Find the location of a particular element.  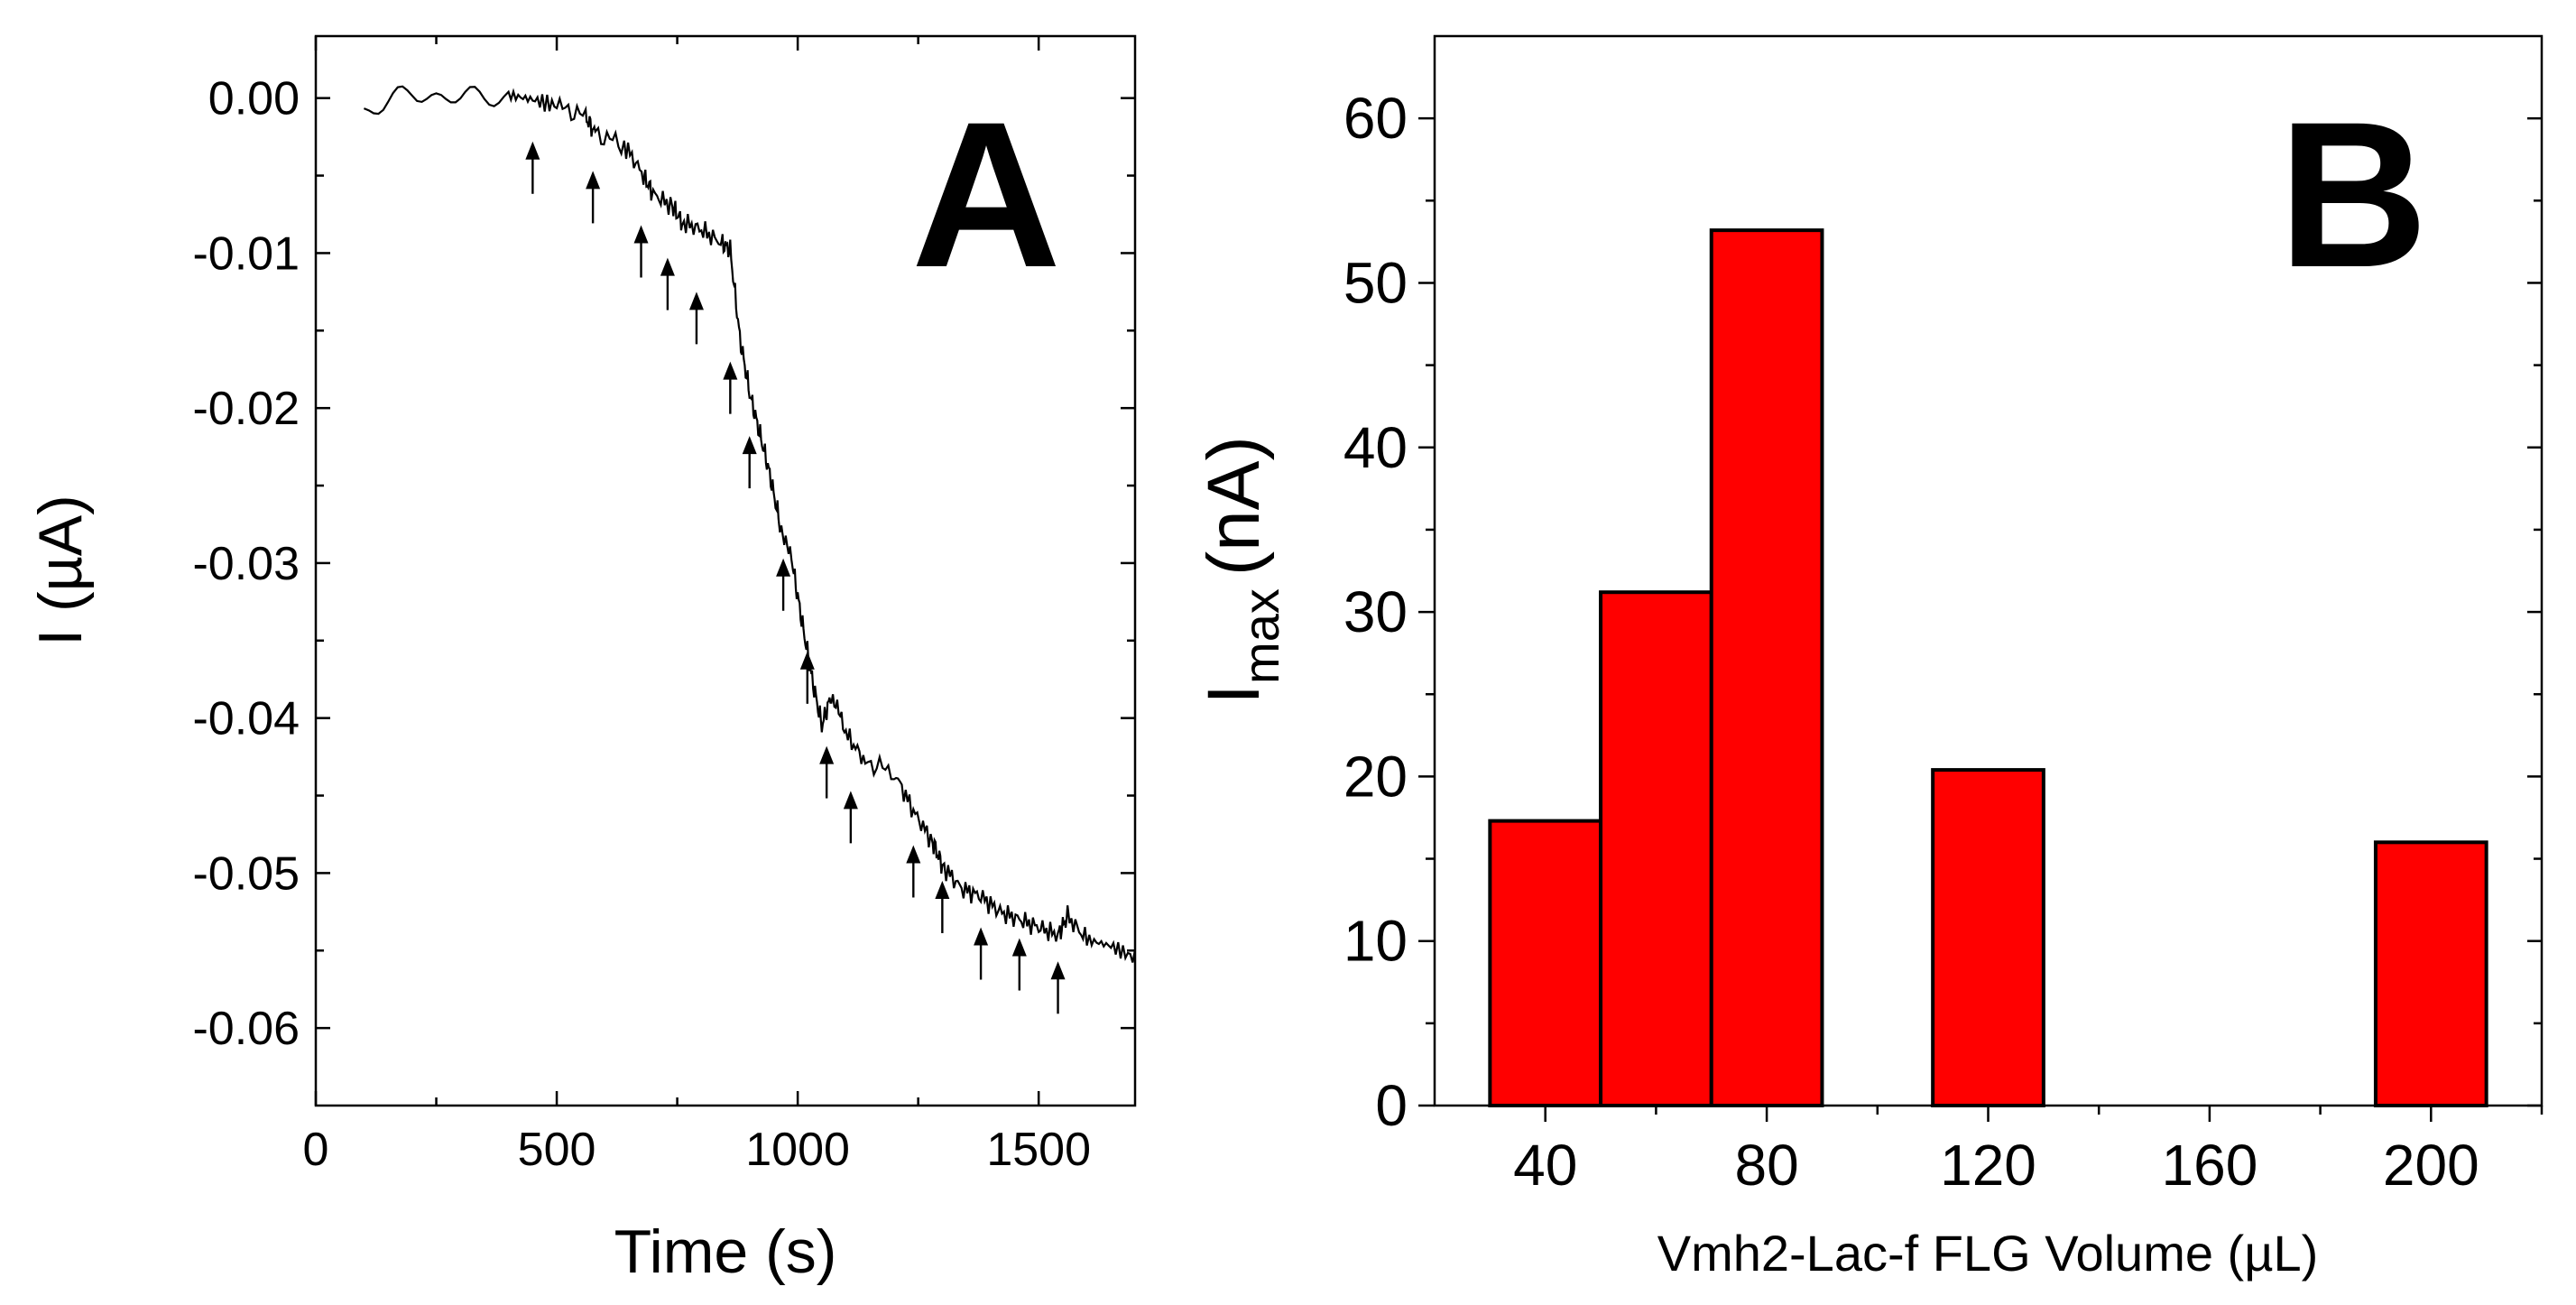

panel-a-y-tick-label: 0.00 is located at coordinates (254, 99).